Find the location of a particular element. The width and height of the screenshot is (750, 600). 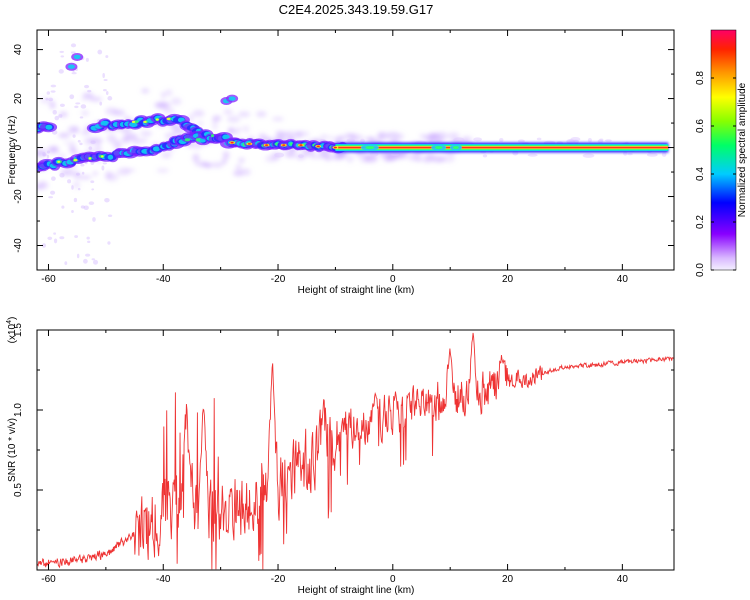

spectrogram-band-red is located at coordinates (502, 147).